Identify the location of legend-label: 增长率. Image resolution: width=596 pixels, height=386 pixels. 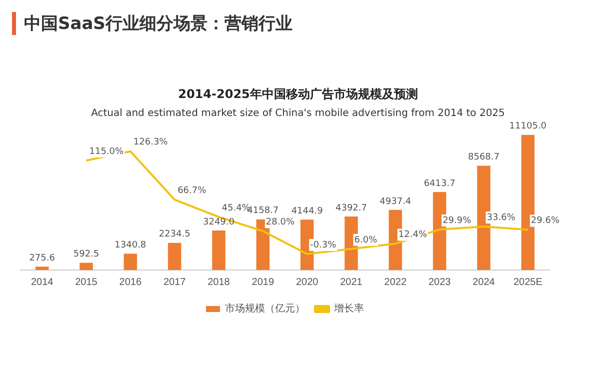
(348, 308).